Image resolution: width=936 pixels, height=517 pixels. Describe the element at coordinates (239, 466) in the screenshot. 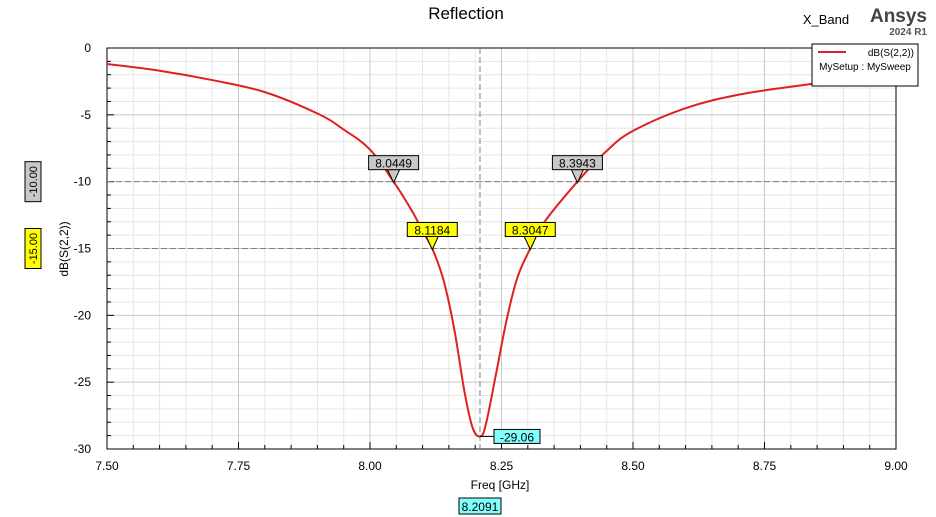

I see `x-tick-label: 7.75` at that location.